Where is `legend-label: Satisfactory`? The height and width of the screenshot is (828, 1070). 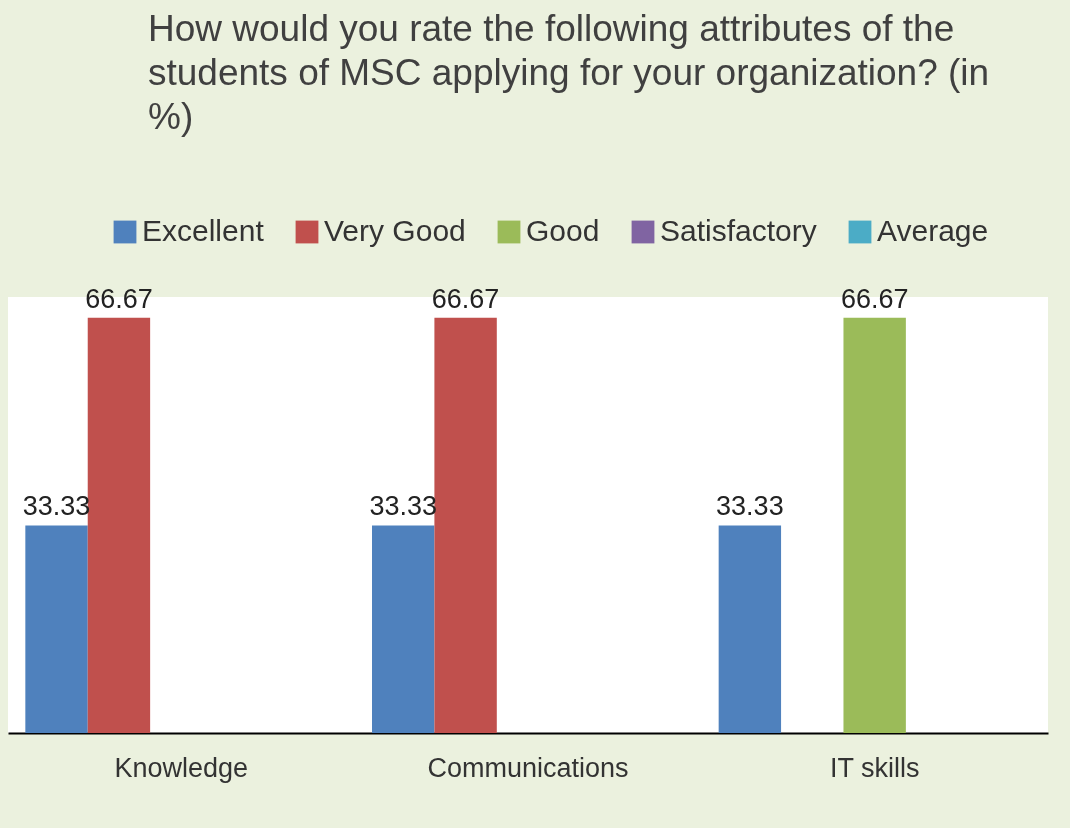 legend-label: Satisfactory is located at coordinates (738, 230).